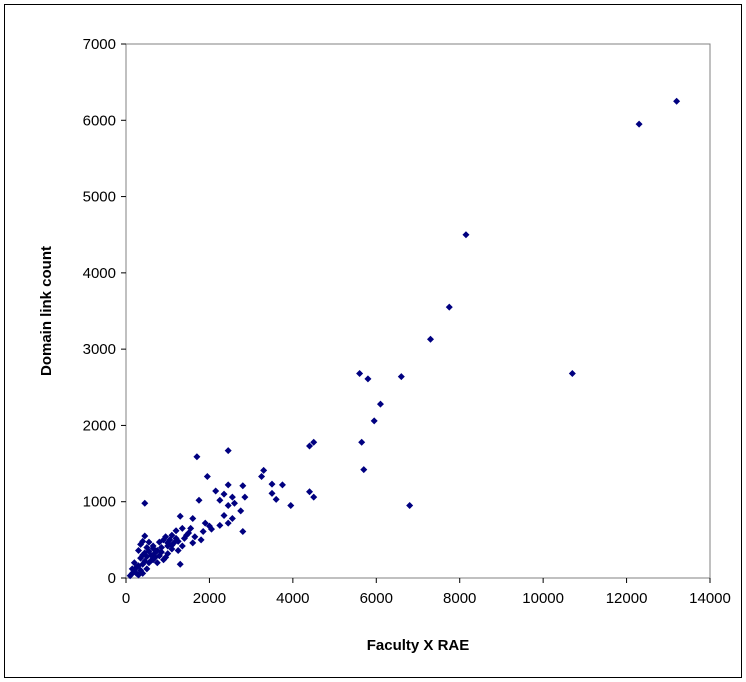 Image resolution: width=746 pixels, height=682 pixels. I want to click on x-tick-label: 12000, so click(627, 598).